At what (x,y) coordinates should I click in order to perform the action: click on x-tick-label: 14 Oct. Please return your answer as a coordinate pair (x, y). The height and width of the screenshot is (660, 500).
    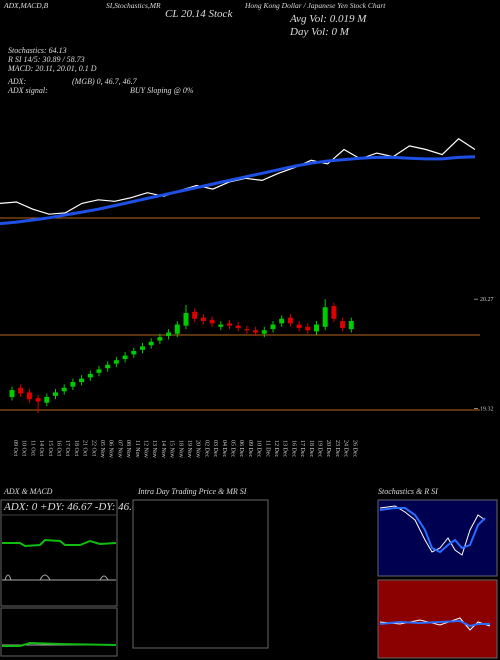
    Looking at the image, I should click on (41, 448).